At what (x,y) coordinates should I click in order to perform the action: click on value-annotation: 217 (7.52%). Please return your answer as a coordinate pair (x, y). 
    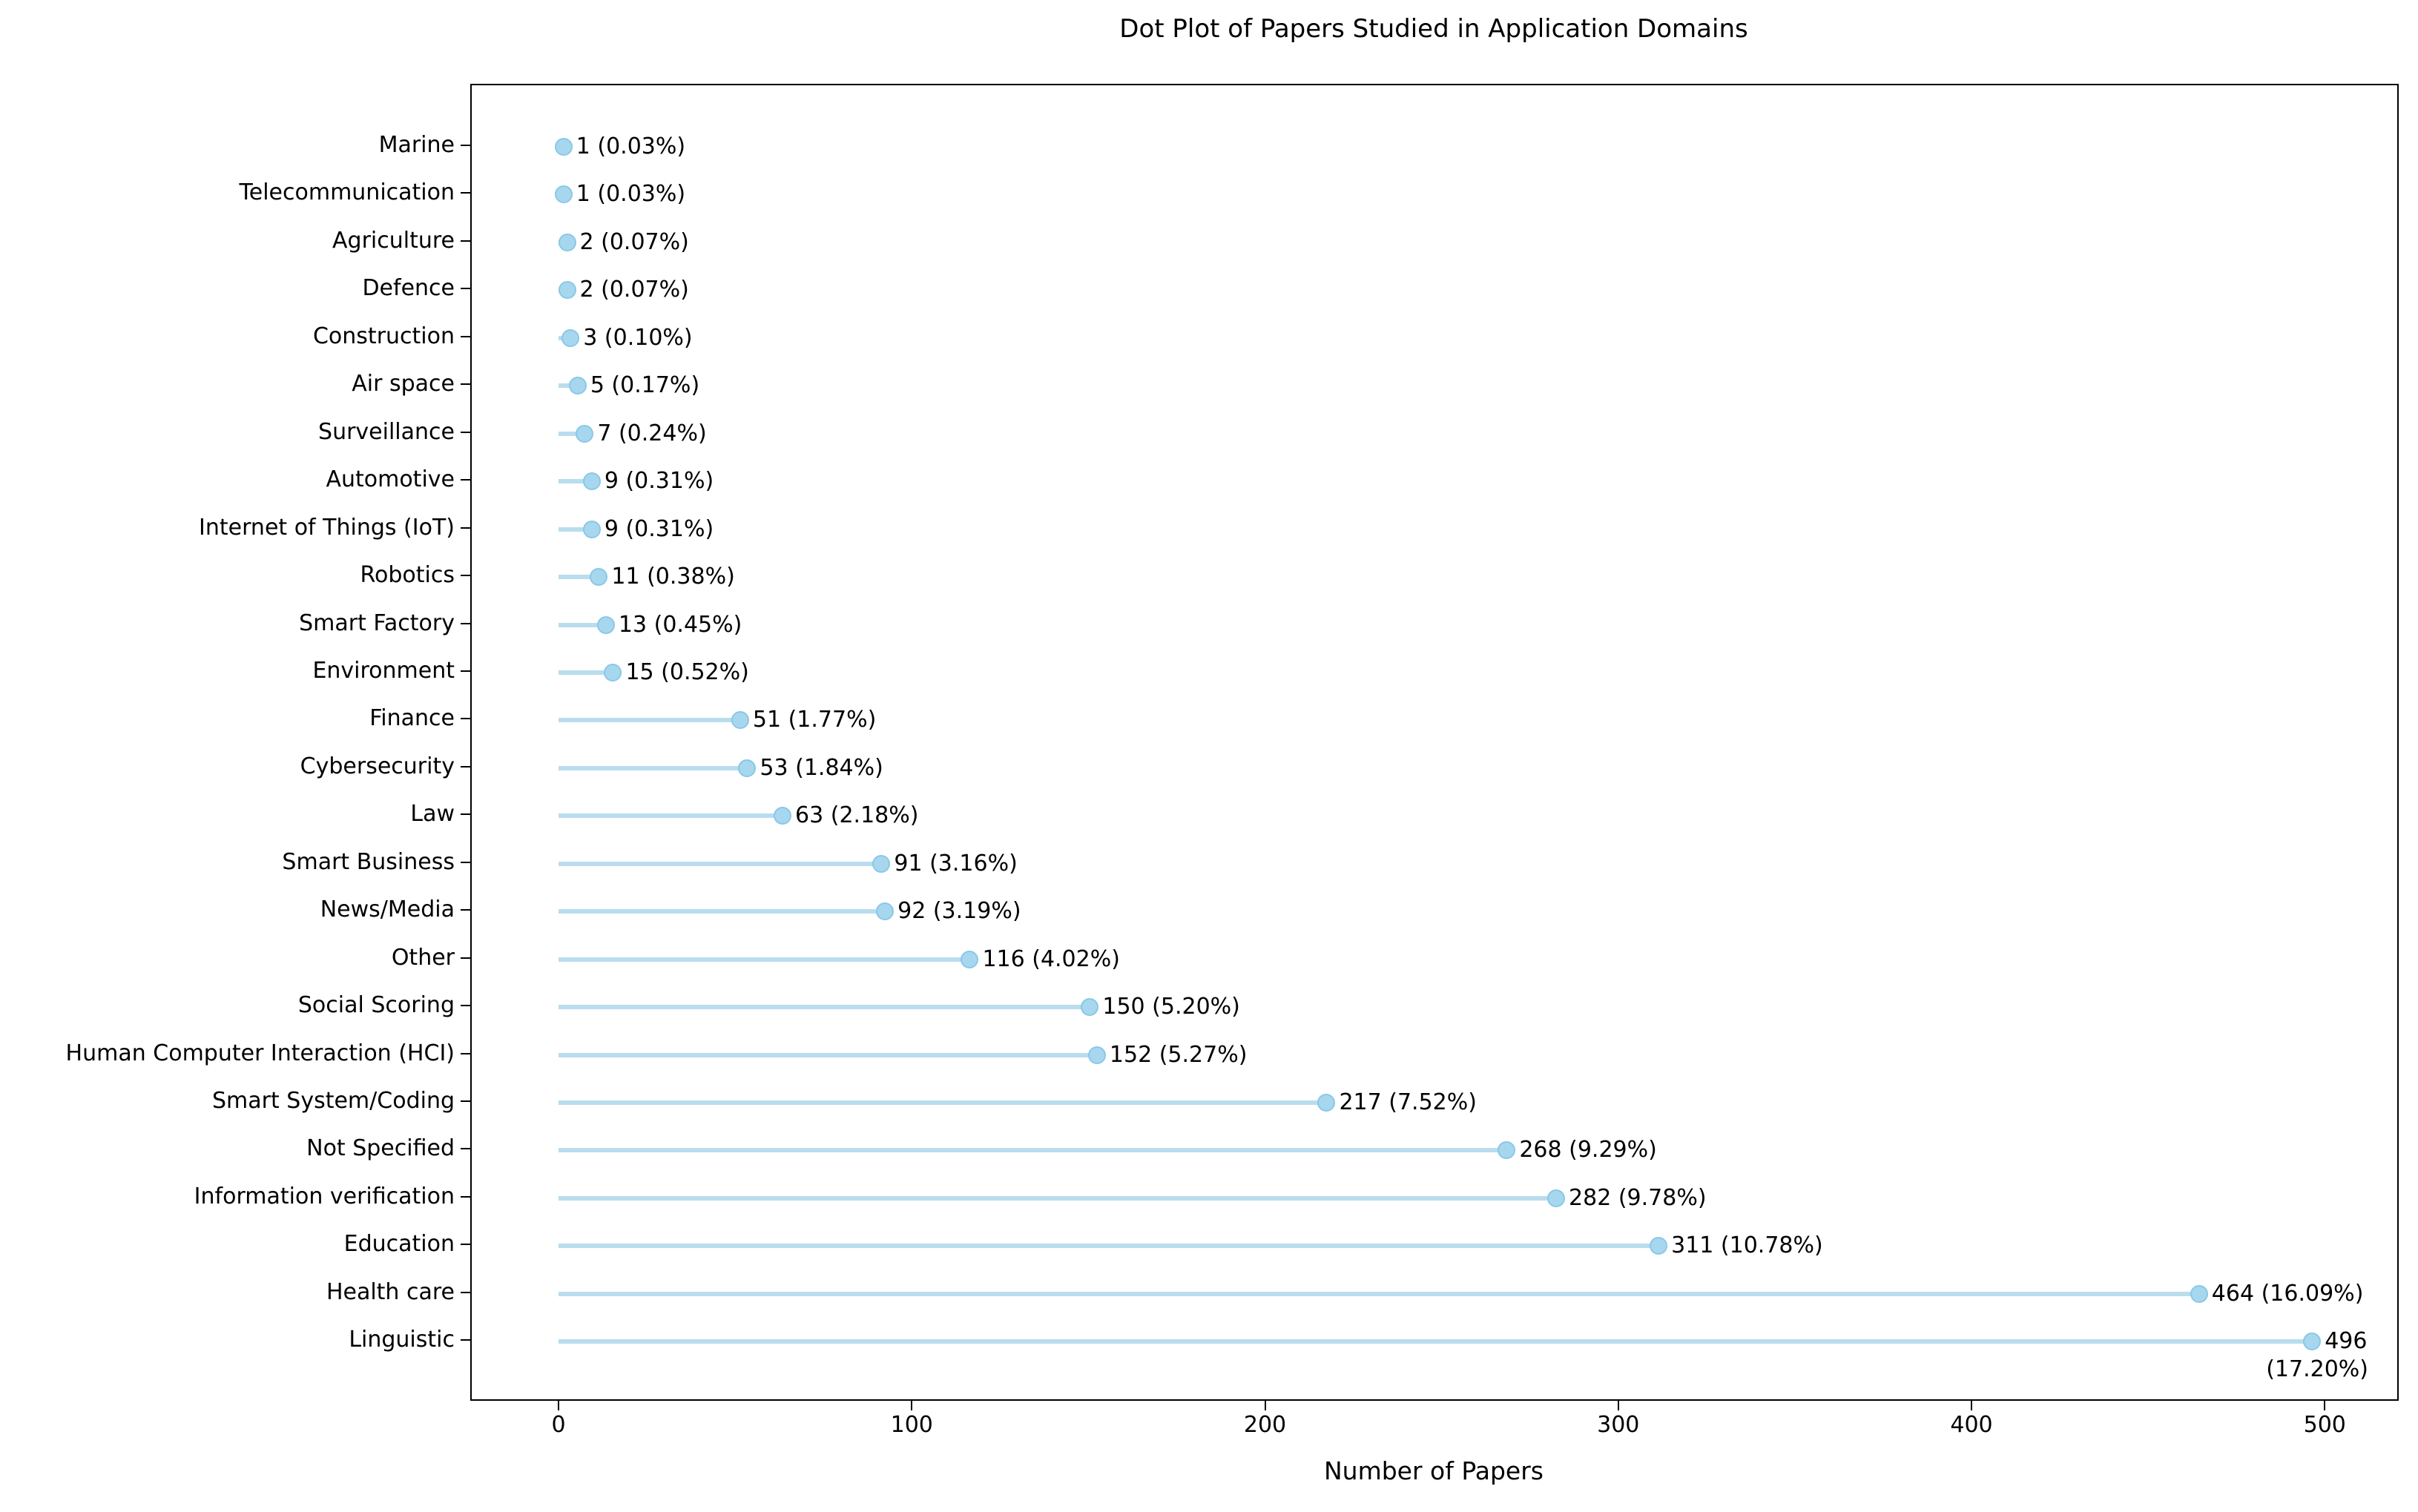
    Looking at the image, I should click on (1408, 1102).